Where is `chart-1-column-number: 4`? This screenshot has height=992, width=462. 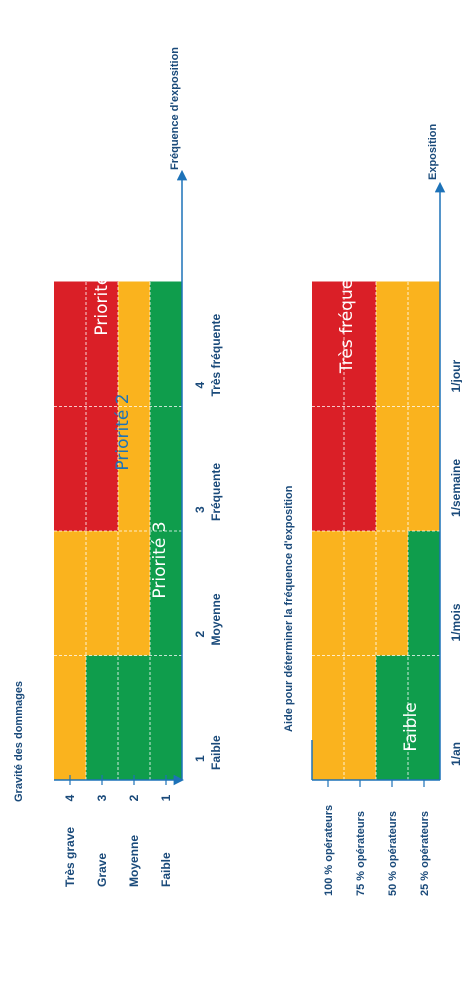 chart-1-column-number: 4 is located at coordinates (200, 385).